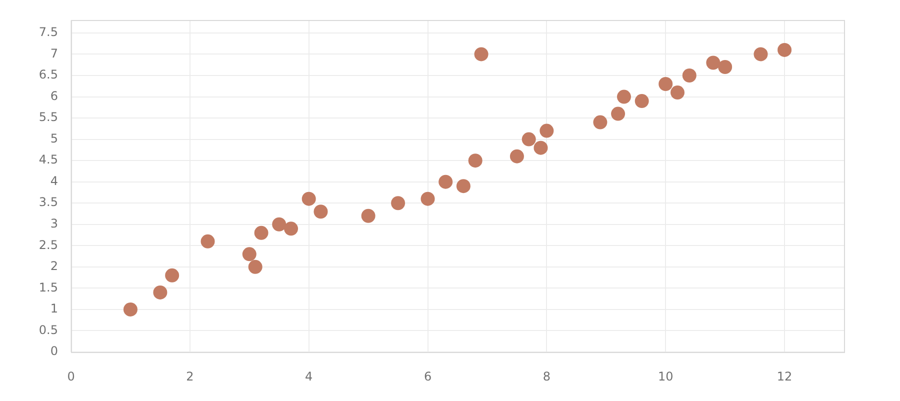  Describe the element at coordinates (48, 159) in the screenshot. I see `y-tick-label: 4.5` at that location.